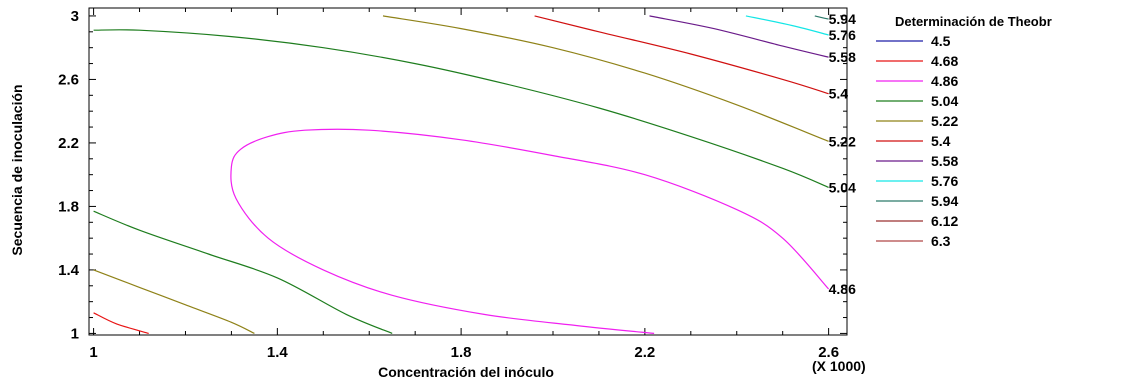 The height and width of the screenshot is (388, 1127). Describe the element at coordinates (842, 141) in the screenshot. I see `contour-label-5-22: 5.22` at that location.